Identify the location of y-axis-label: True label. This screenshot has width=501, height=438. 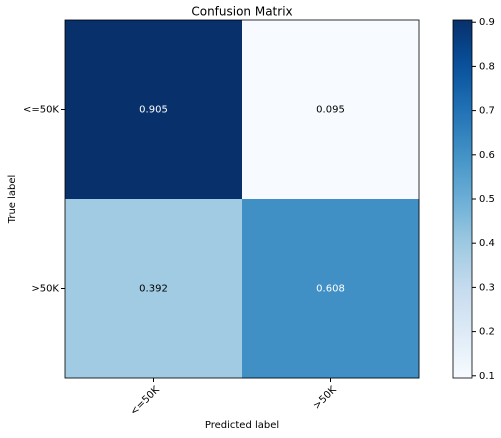
(12, 200).